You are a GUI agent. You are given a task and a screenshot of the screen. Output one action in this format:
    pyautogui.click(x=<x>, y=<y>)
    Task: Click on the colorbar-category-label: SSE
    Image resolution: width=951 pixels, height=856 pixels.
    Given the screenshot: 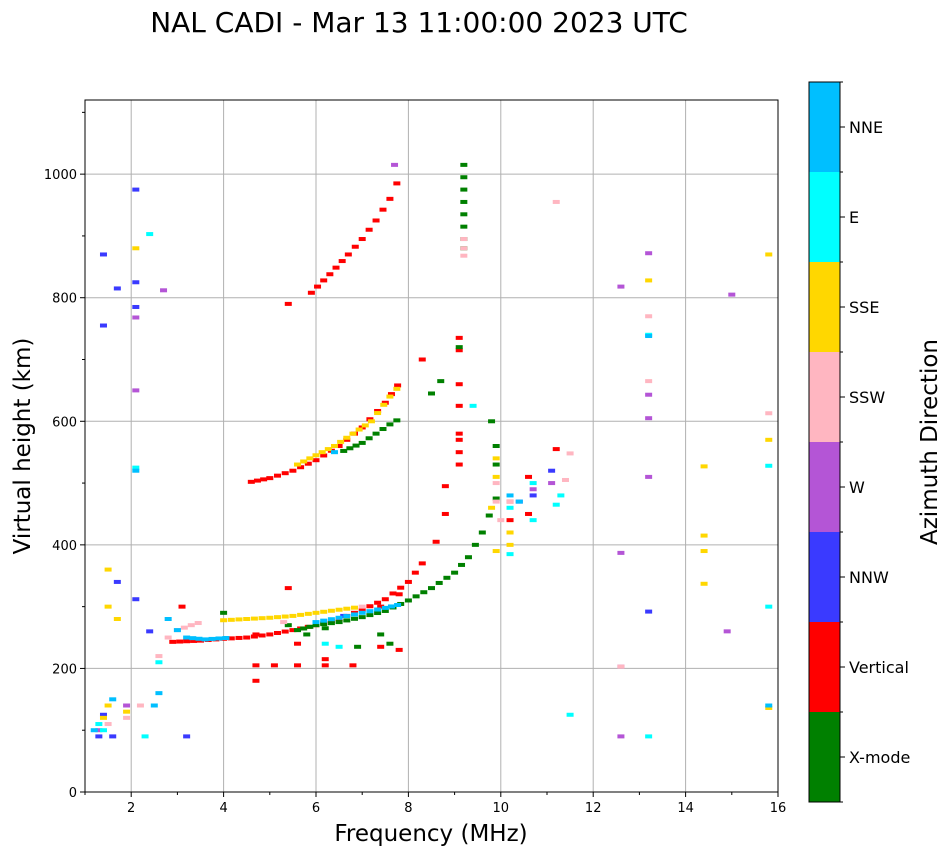 What is the action you would take?
    pyautogui.click(x=864, y=307)
    